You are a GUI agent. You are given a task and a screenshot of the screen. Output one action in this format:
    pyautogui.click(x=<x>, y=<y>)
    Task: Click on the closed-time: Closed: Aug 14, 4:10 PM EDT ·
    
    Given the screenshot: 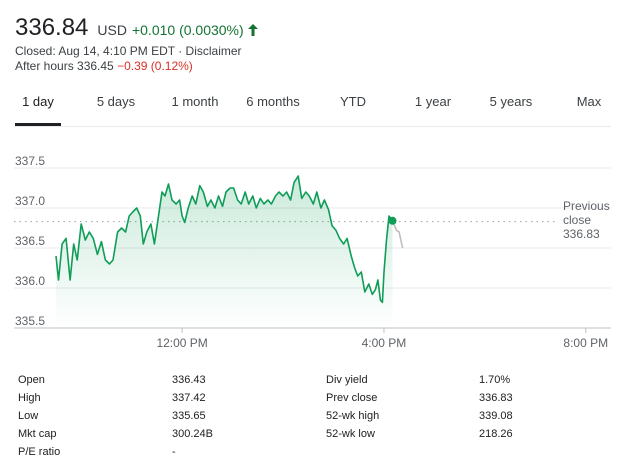 What is the action you would take?
    pyautogui.click(x=100, y=51)
    